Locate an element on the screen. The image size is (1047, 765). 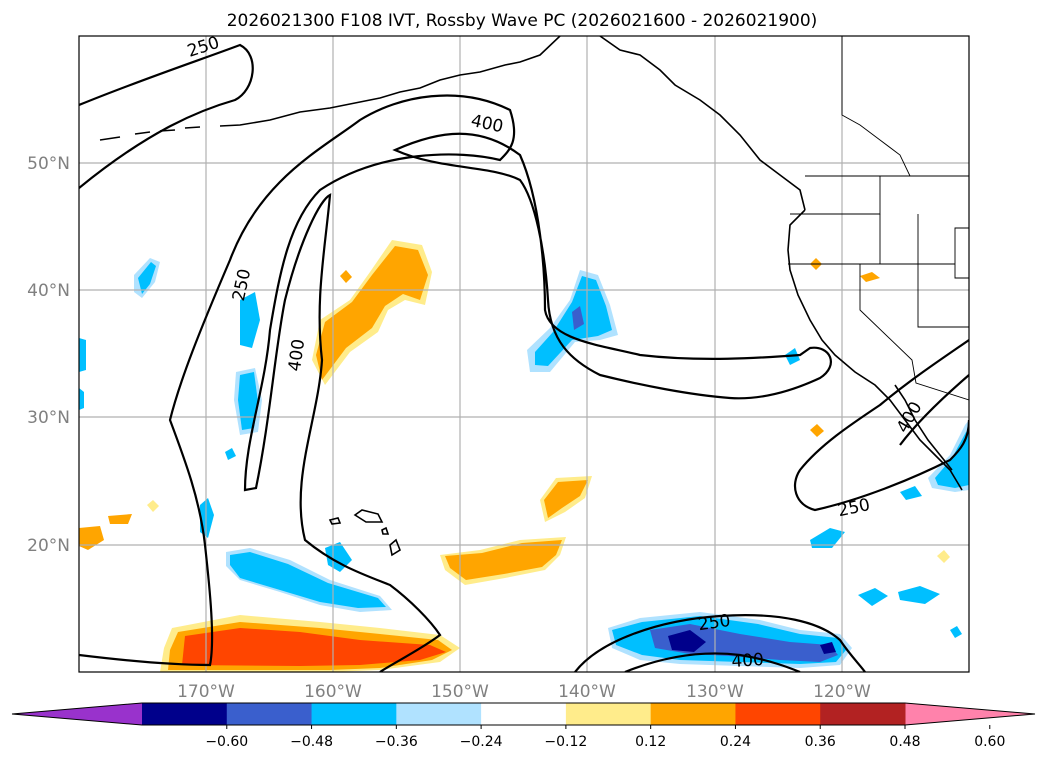
colorbar-outline is located at coordinates (523, 714).